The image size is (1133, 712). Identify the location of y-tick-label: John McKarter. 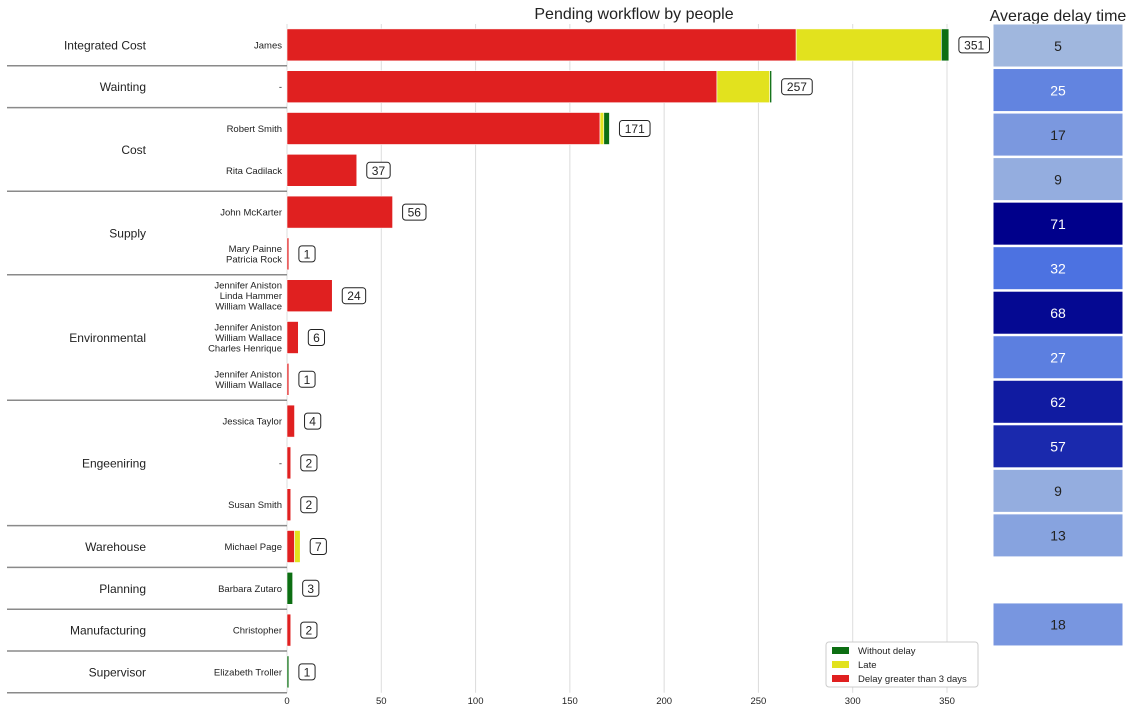
(251, 213).